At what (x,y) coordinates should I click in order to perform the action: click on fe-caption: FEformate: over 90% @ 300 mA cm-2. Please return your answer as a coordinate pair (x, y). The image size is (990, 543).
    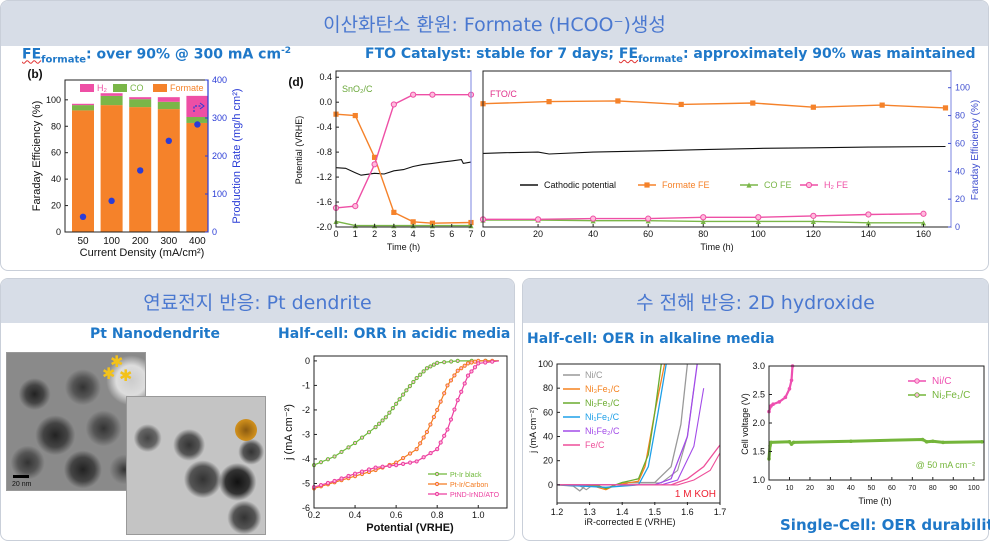
    Looking at the image, I should click on (156, 55).